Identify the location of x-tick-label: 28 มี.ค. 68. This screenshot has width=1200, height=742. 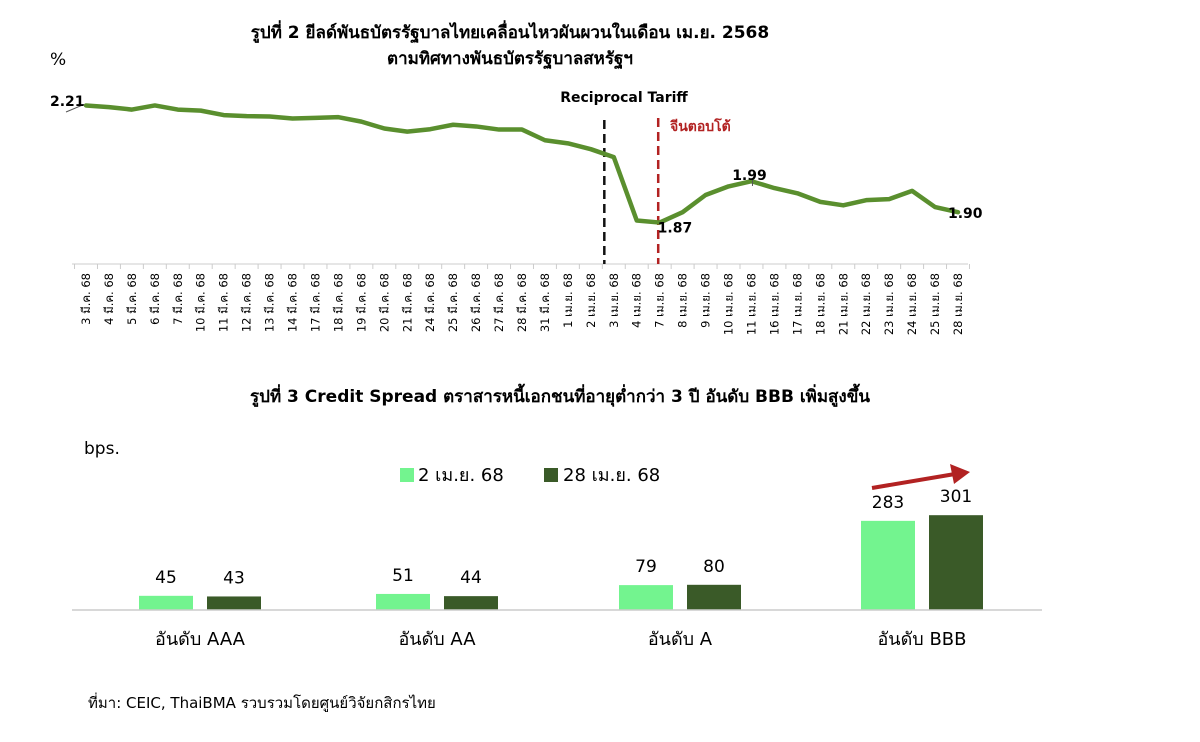
(522, 302).